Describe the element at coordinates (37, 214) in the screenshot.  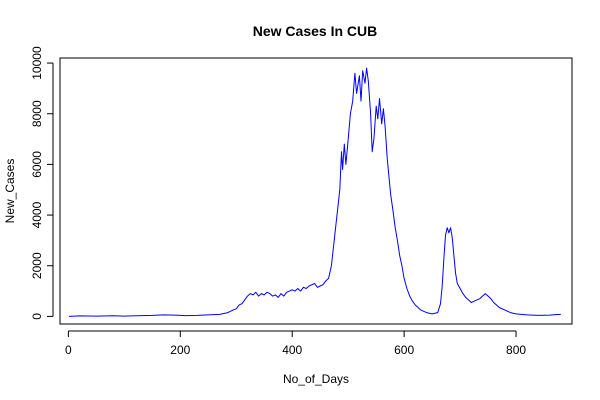
I see `y-tick-label: 4000` at that location.